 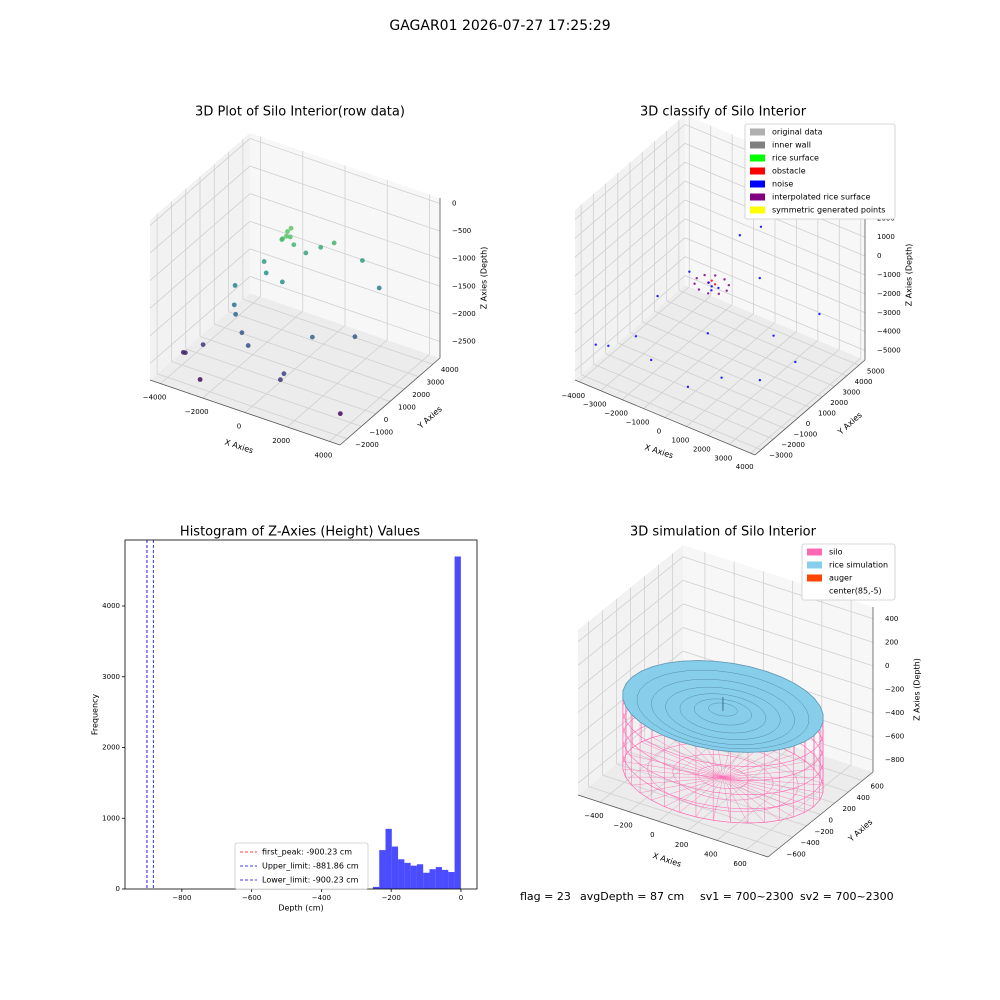 What do you see at coordinates (464, 286) in the screenshot?
I see `z-tick-label: −1500` at bounding box center [464, 286].